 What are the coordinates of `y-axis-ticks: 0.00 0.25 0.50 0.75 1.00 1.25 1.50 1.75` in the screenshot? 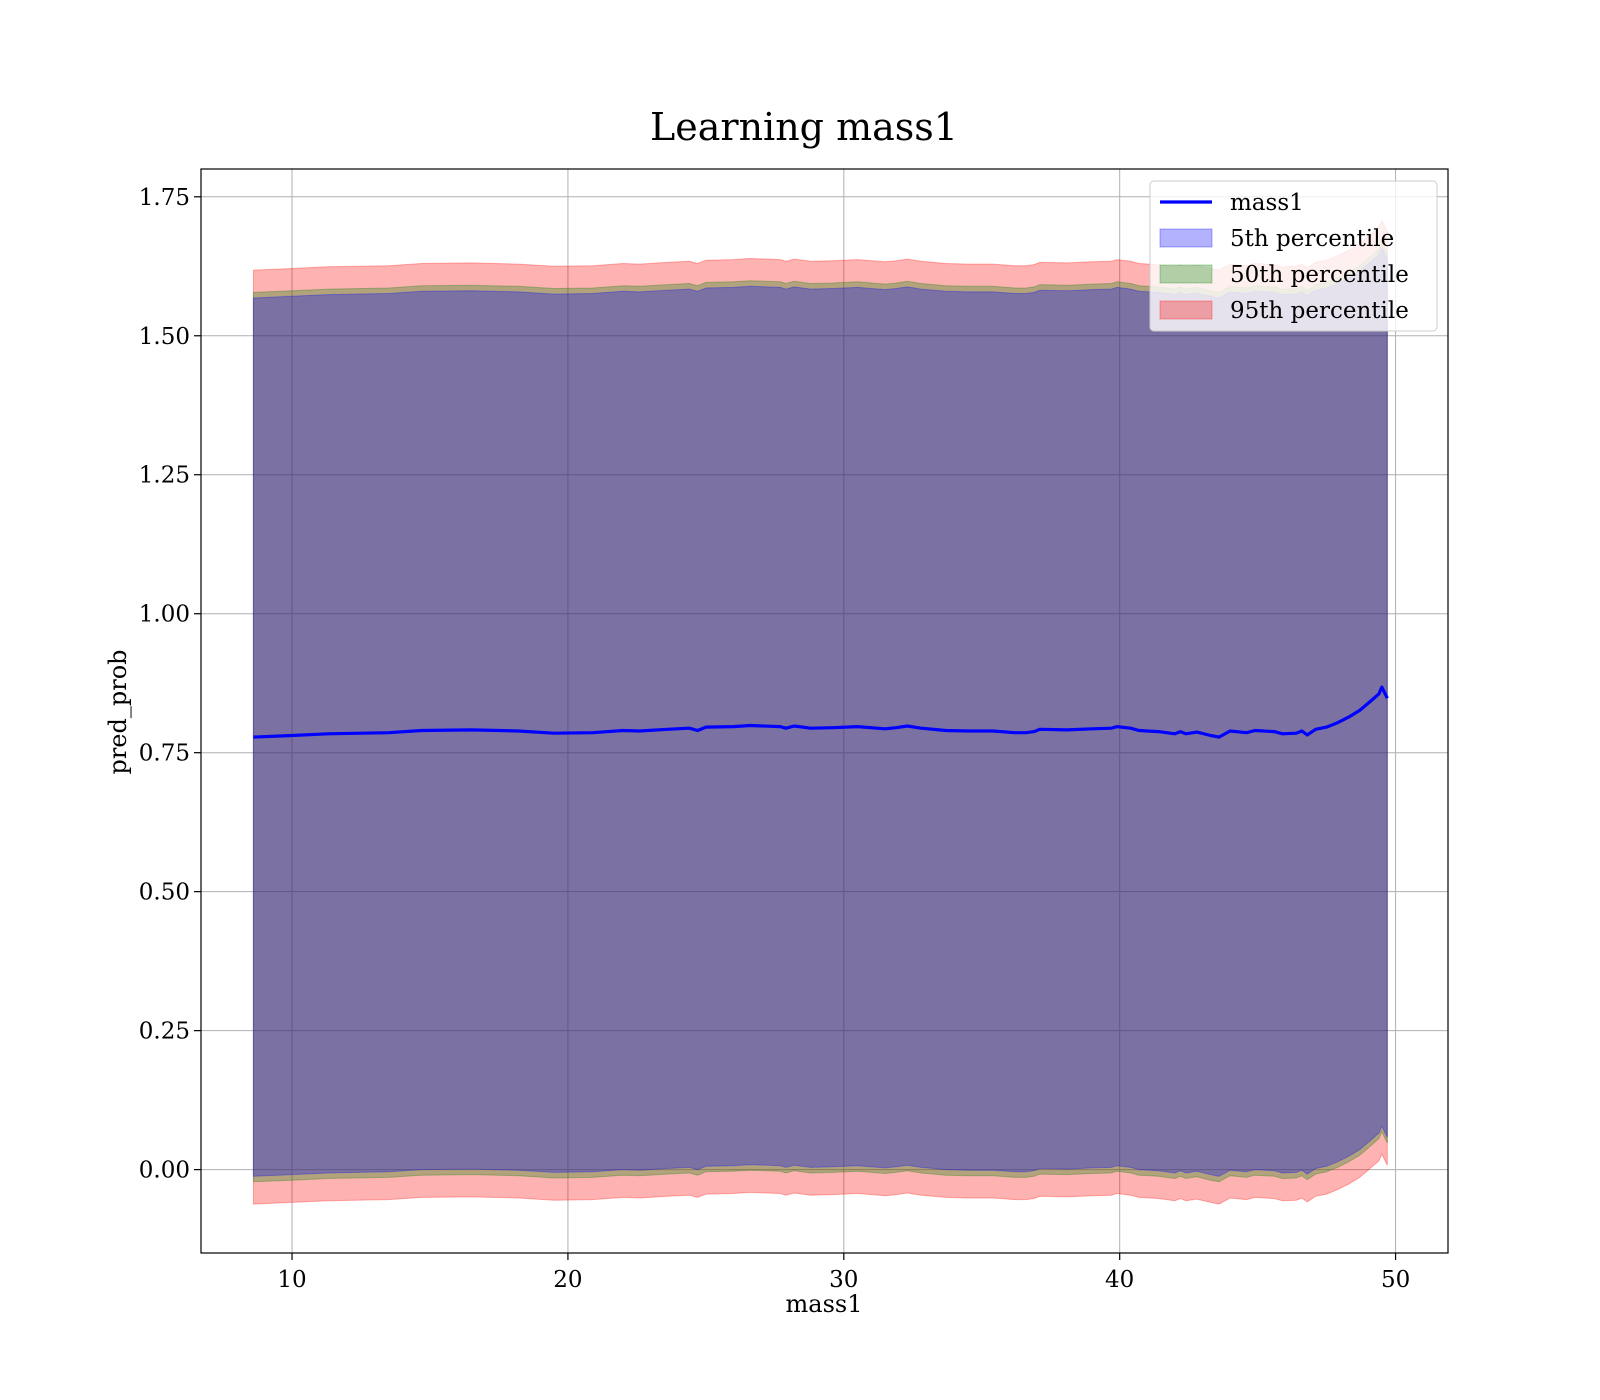 It's located at (170, 684).